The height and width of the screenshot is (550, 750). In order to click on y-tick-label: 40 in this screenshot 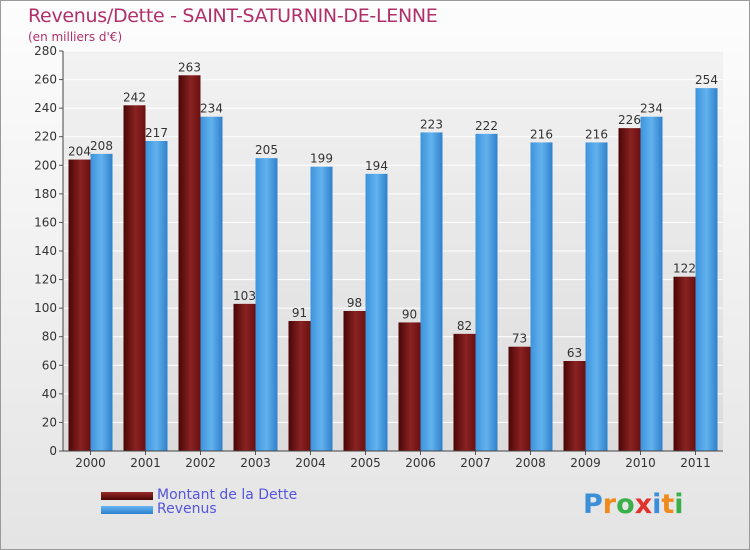, I will do `click(49, 394)`.